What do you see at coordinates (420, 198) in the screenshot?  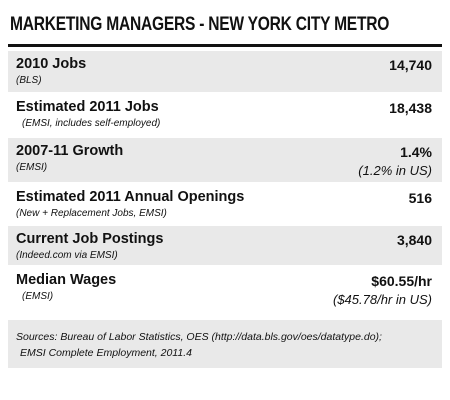 I see `row-value: 516` at bounding box center [420, 198].